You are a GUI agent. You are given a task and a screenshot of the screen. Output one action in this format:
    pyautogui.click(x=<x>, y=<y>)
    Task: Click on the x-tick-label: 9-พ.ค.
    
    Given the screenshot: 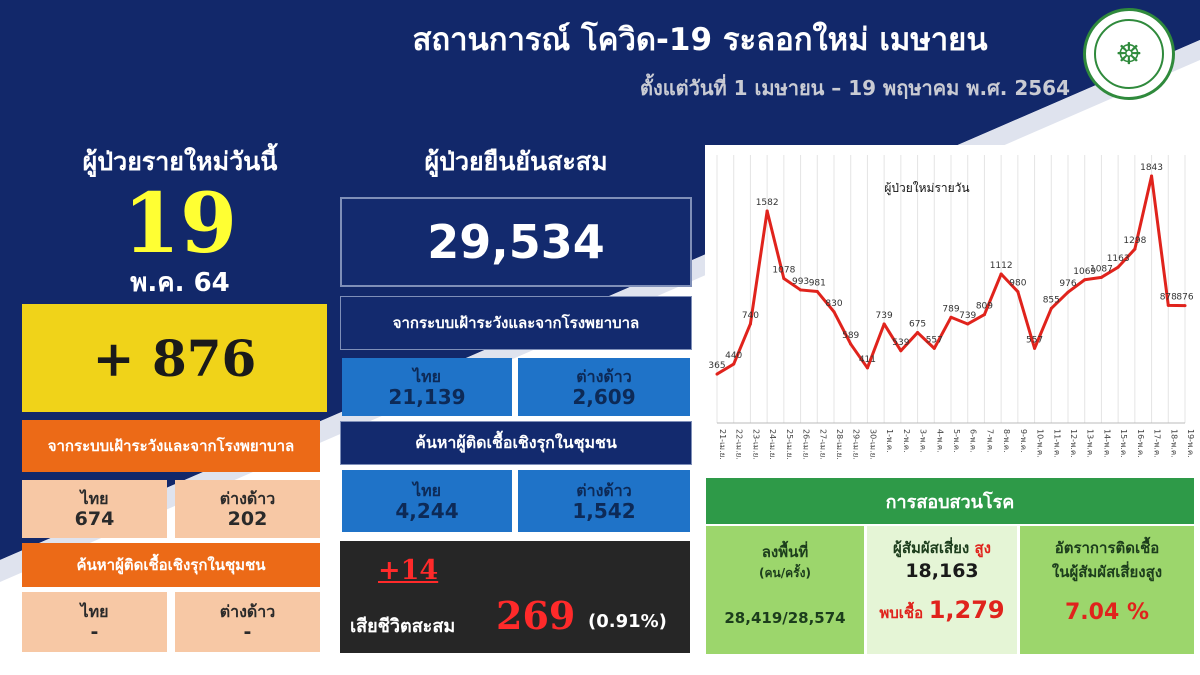 What is the action you would take?
    pyautogui.click(x=1023, y=441)
    